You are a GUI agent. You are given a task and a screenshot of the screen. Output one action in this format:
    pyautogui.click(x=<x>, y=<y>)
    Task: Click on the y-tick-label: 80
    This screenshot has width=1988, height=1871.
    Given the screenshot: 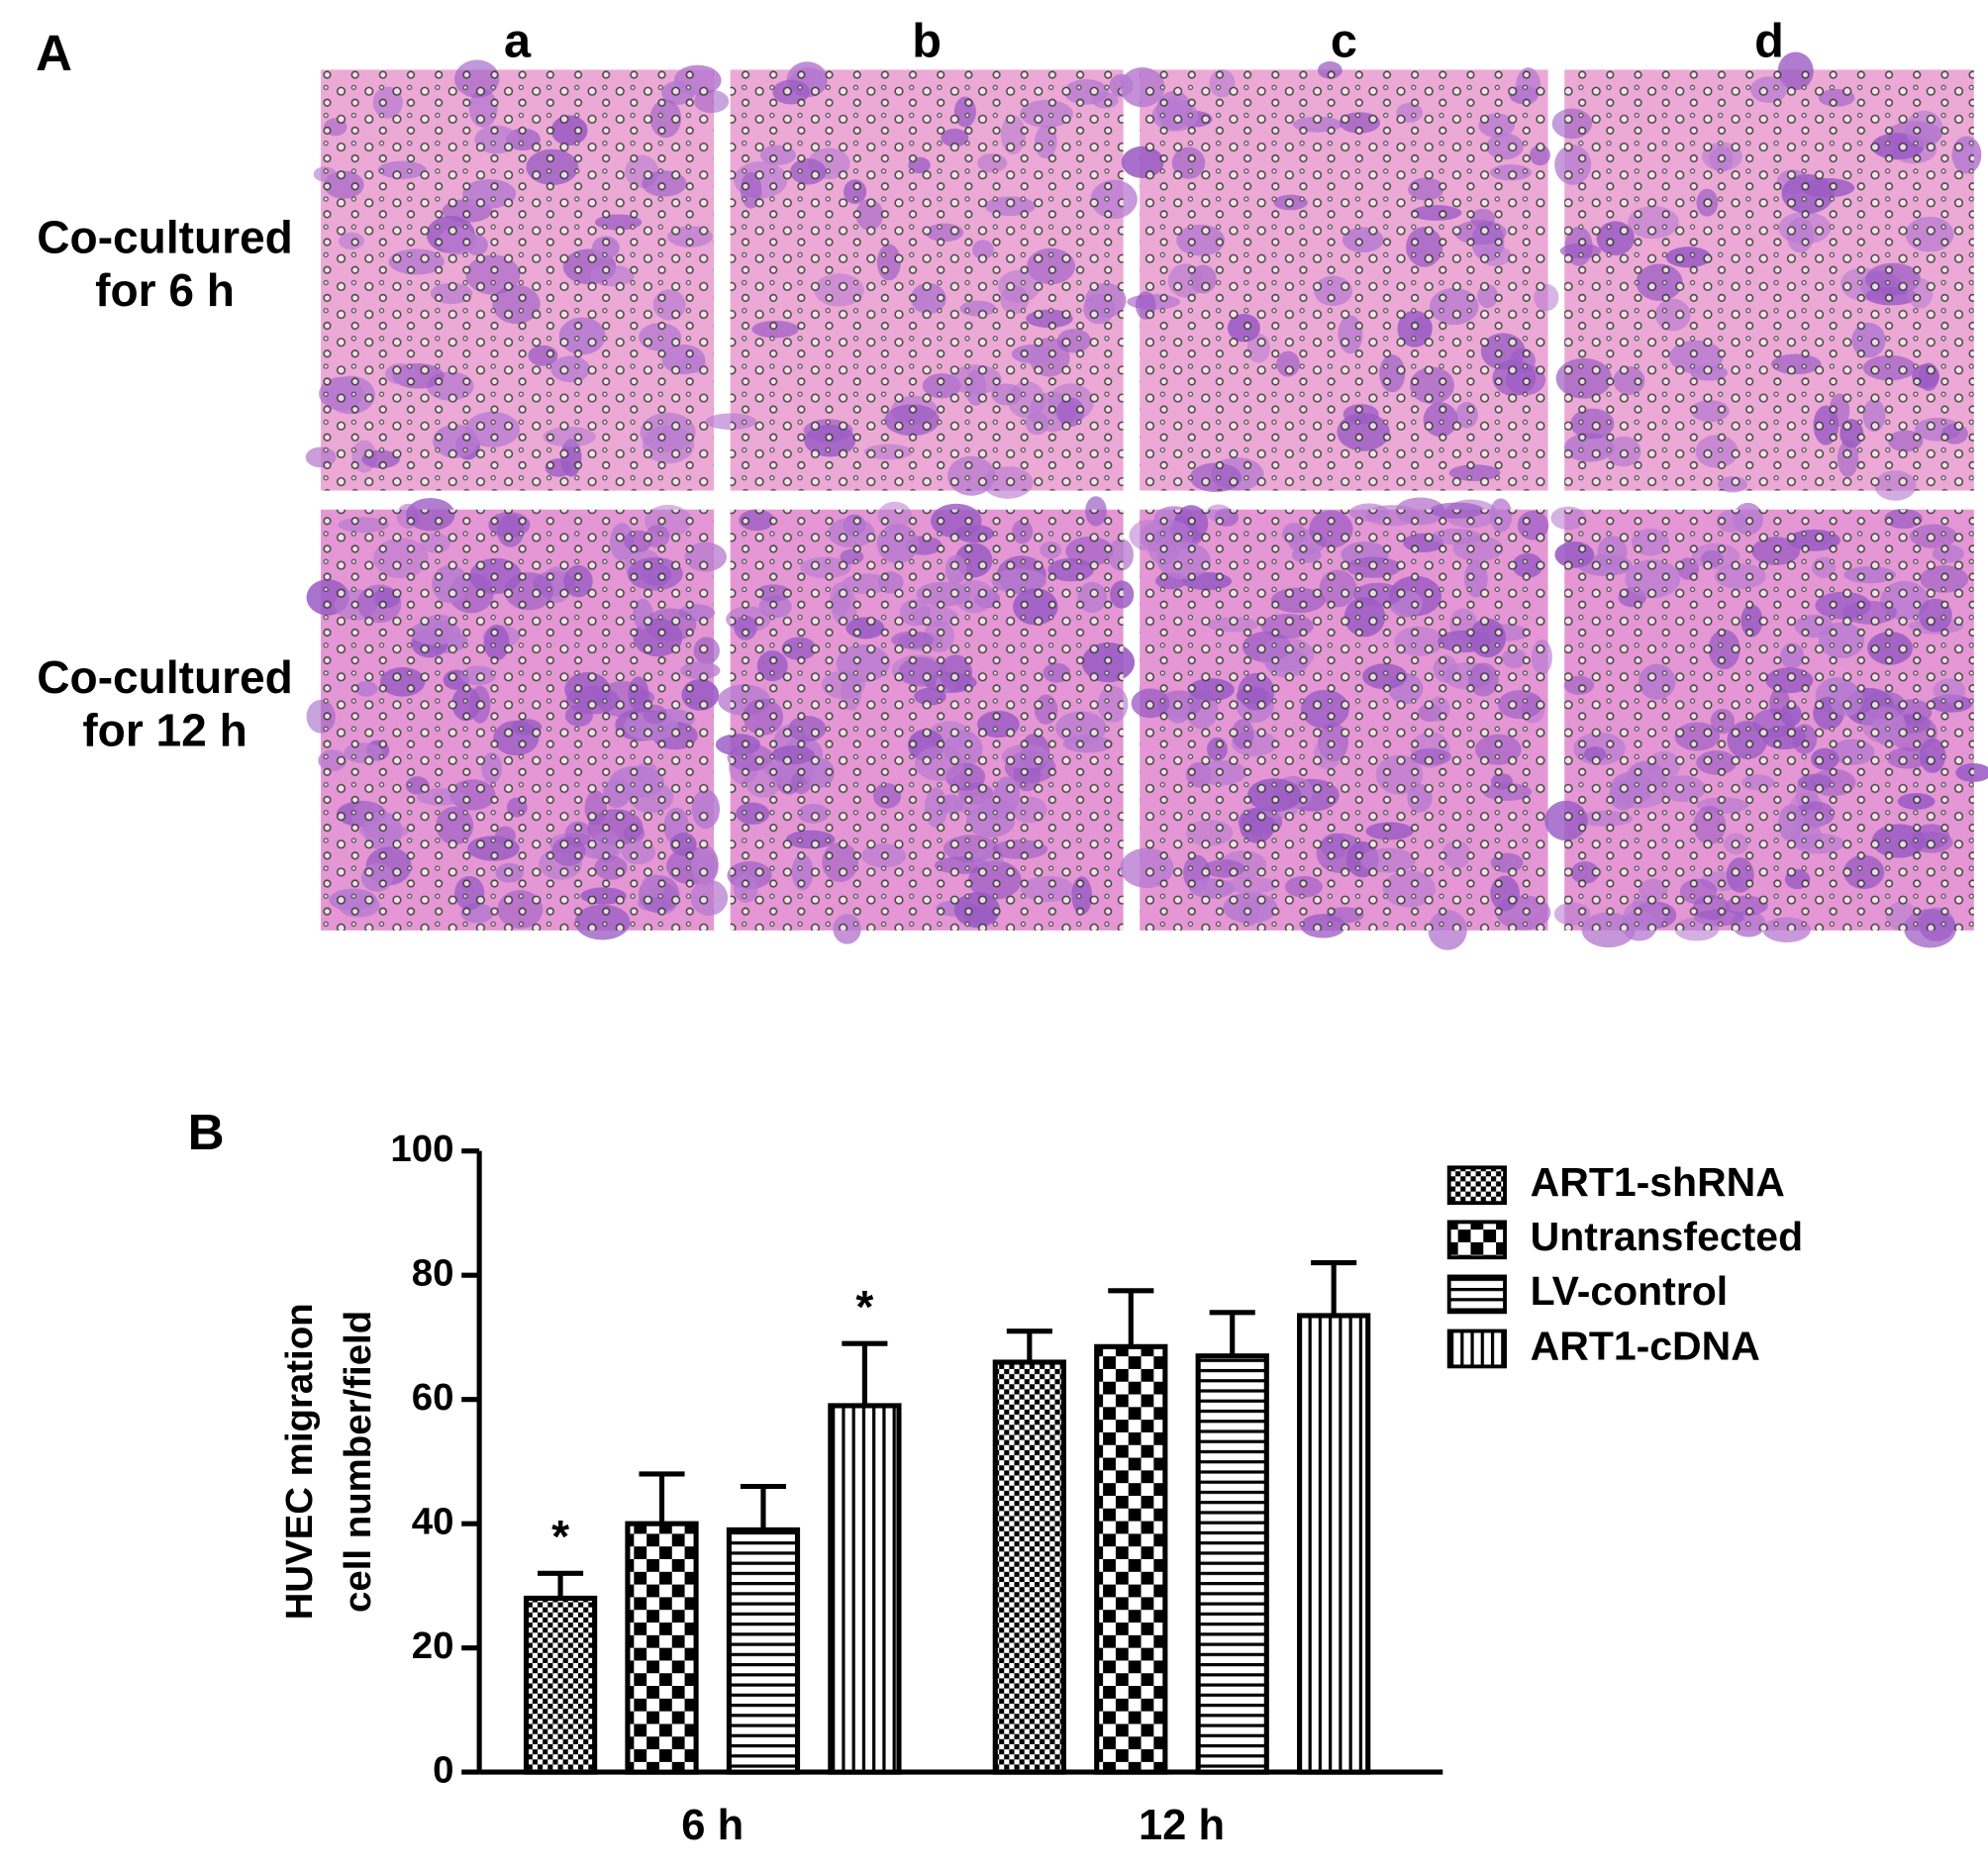 What is the action you would take?
    pyautogui.click(x=433, y=1272)
    